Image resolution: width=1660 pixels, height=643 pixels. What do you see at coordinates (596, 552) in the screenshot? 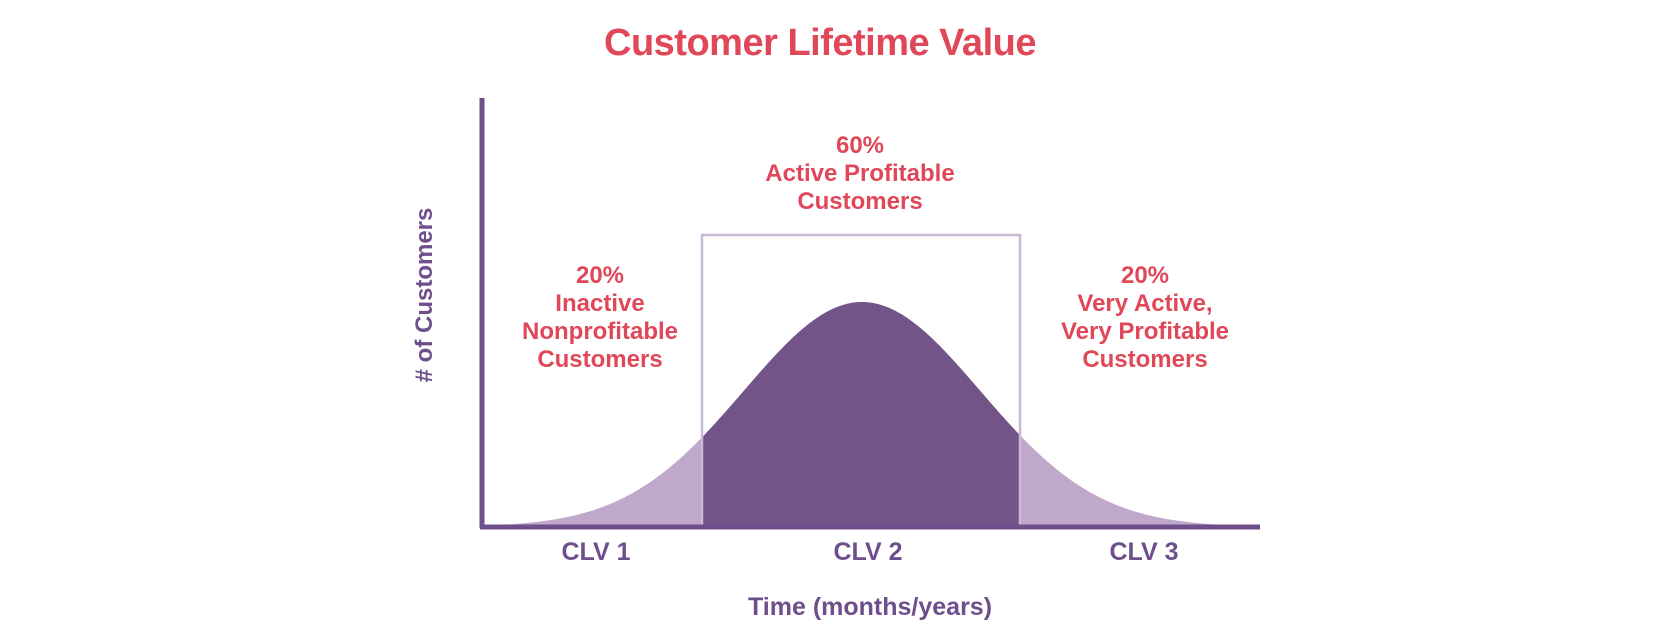
I see `tick-label-clv1: CLV 1` at bounding box center [596, 552].